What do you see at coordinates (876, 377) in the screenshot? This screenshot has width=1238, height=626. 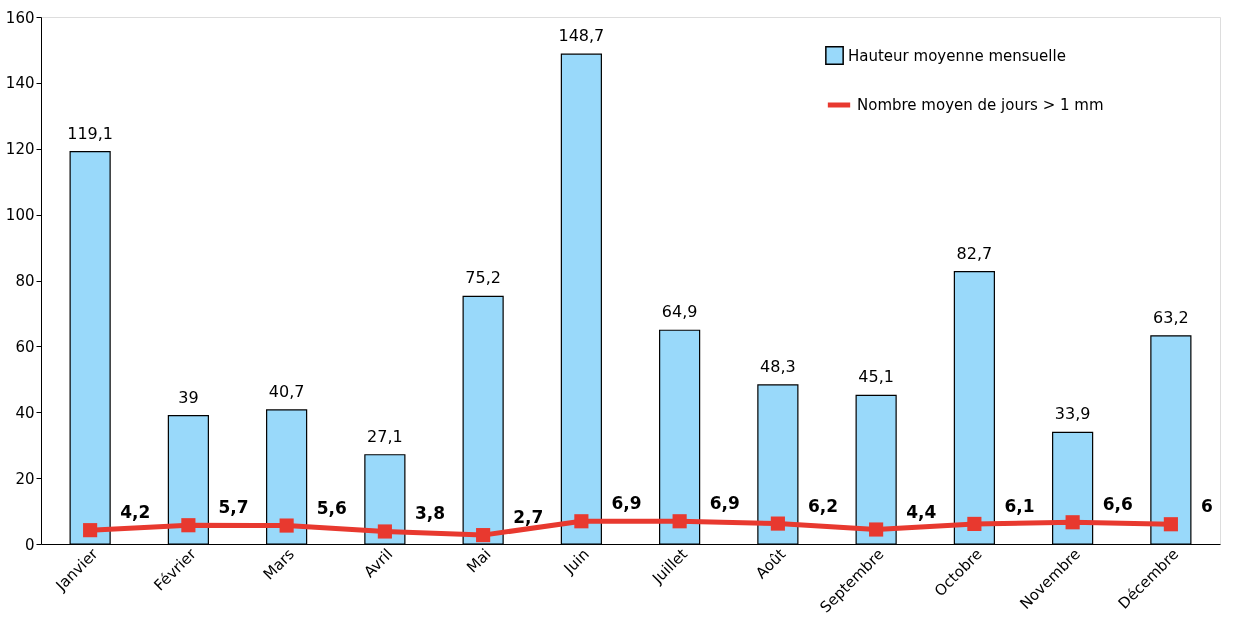 I see `data-label: 45,1` at bounding box center [876, 377].